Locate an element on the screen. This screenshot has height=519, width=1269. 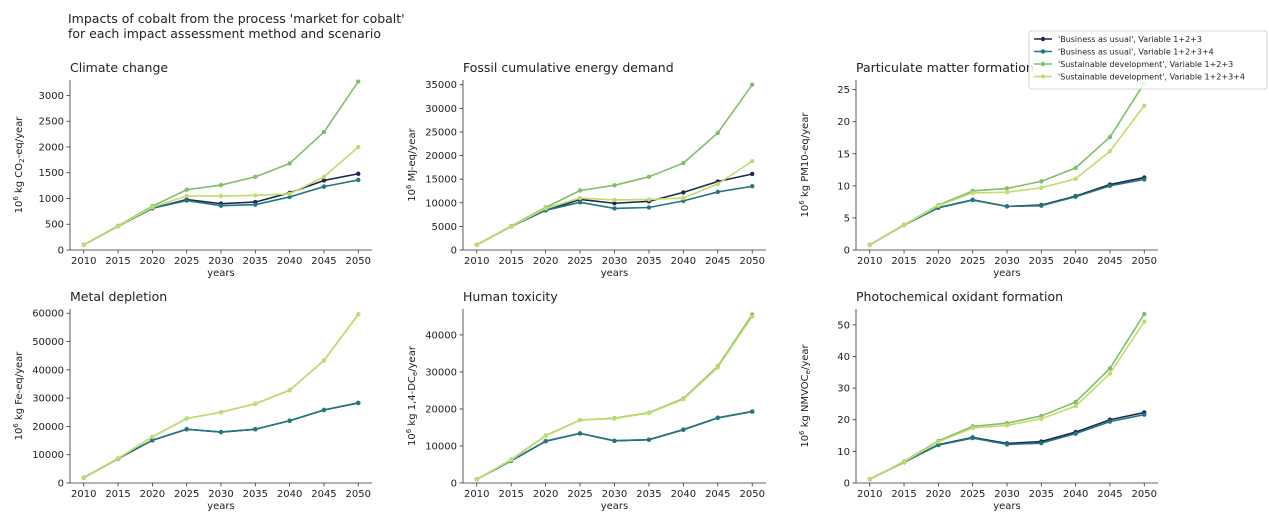
y-tick-label: 60000 is located at coordinates (48, 314).